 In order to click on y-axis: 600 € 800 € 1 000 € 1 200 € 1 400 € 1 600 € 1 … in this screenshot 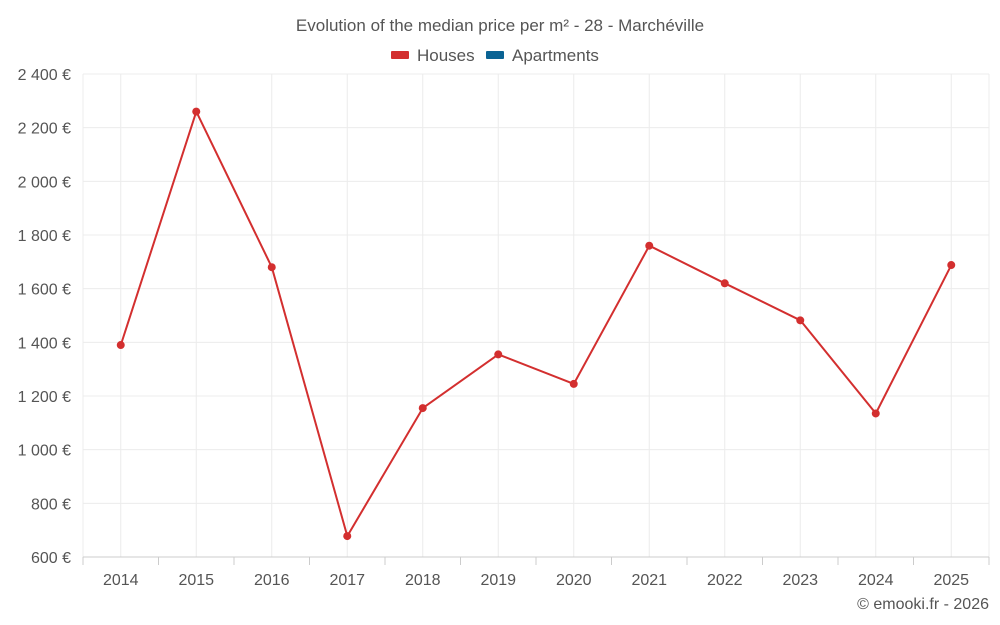, I will do `click(44, 317)`.